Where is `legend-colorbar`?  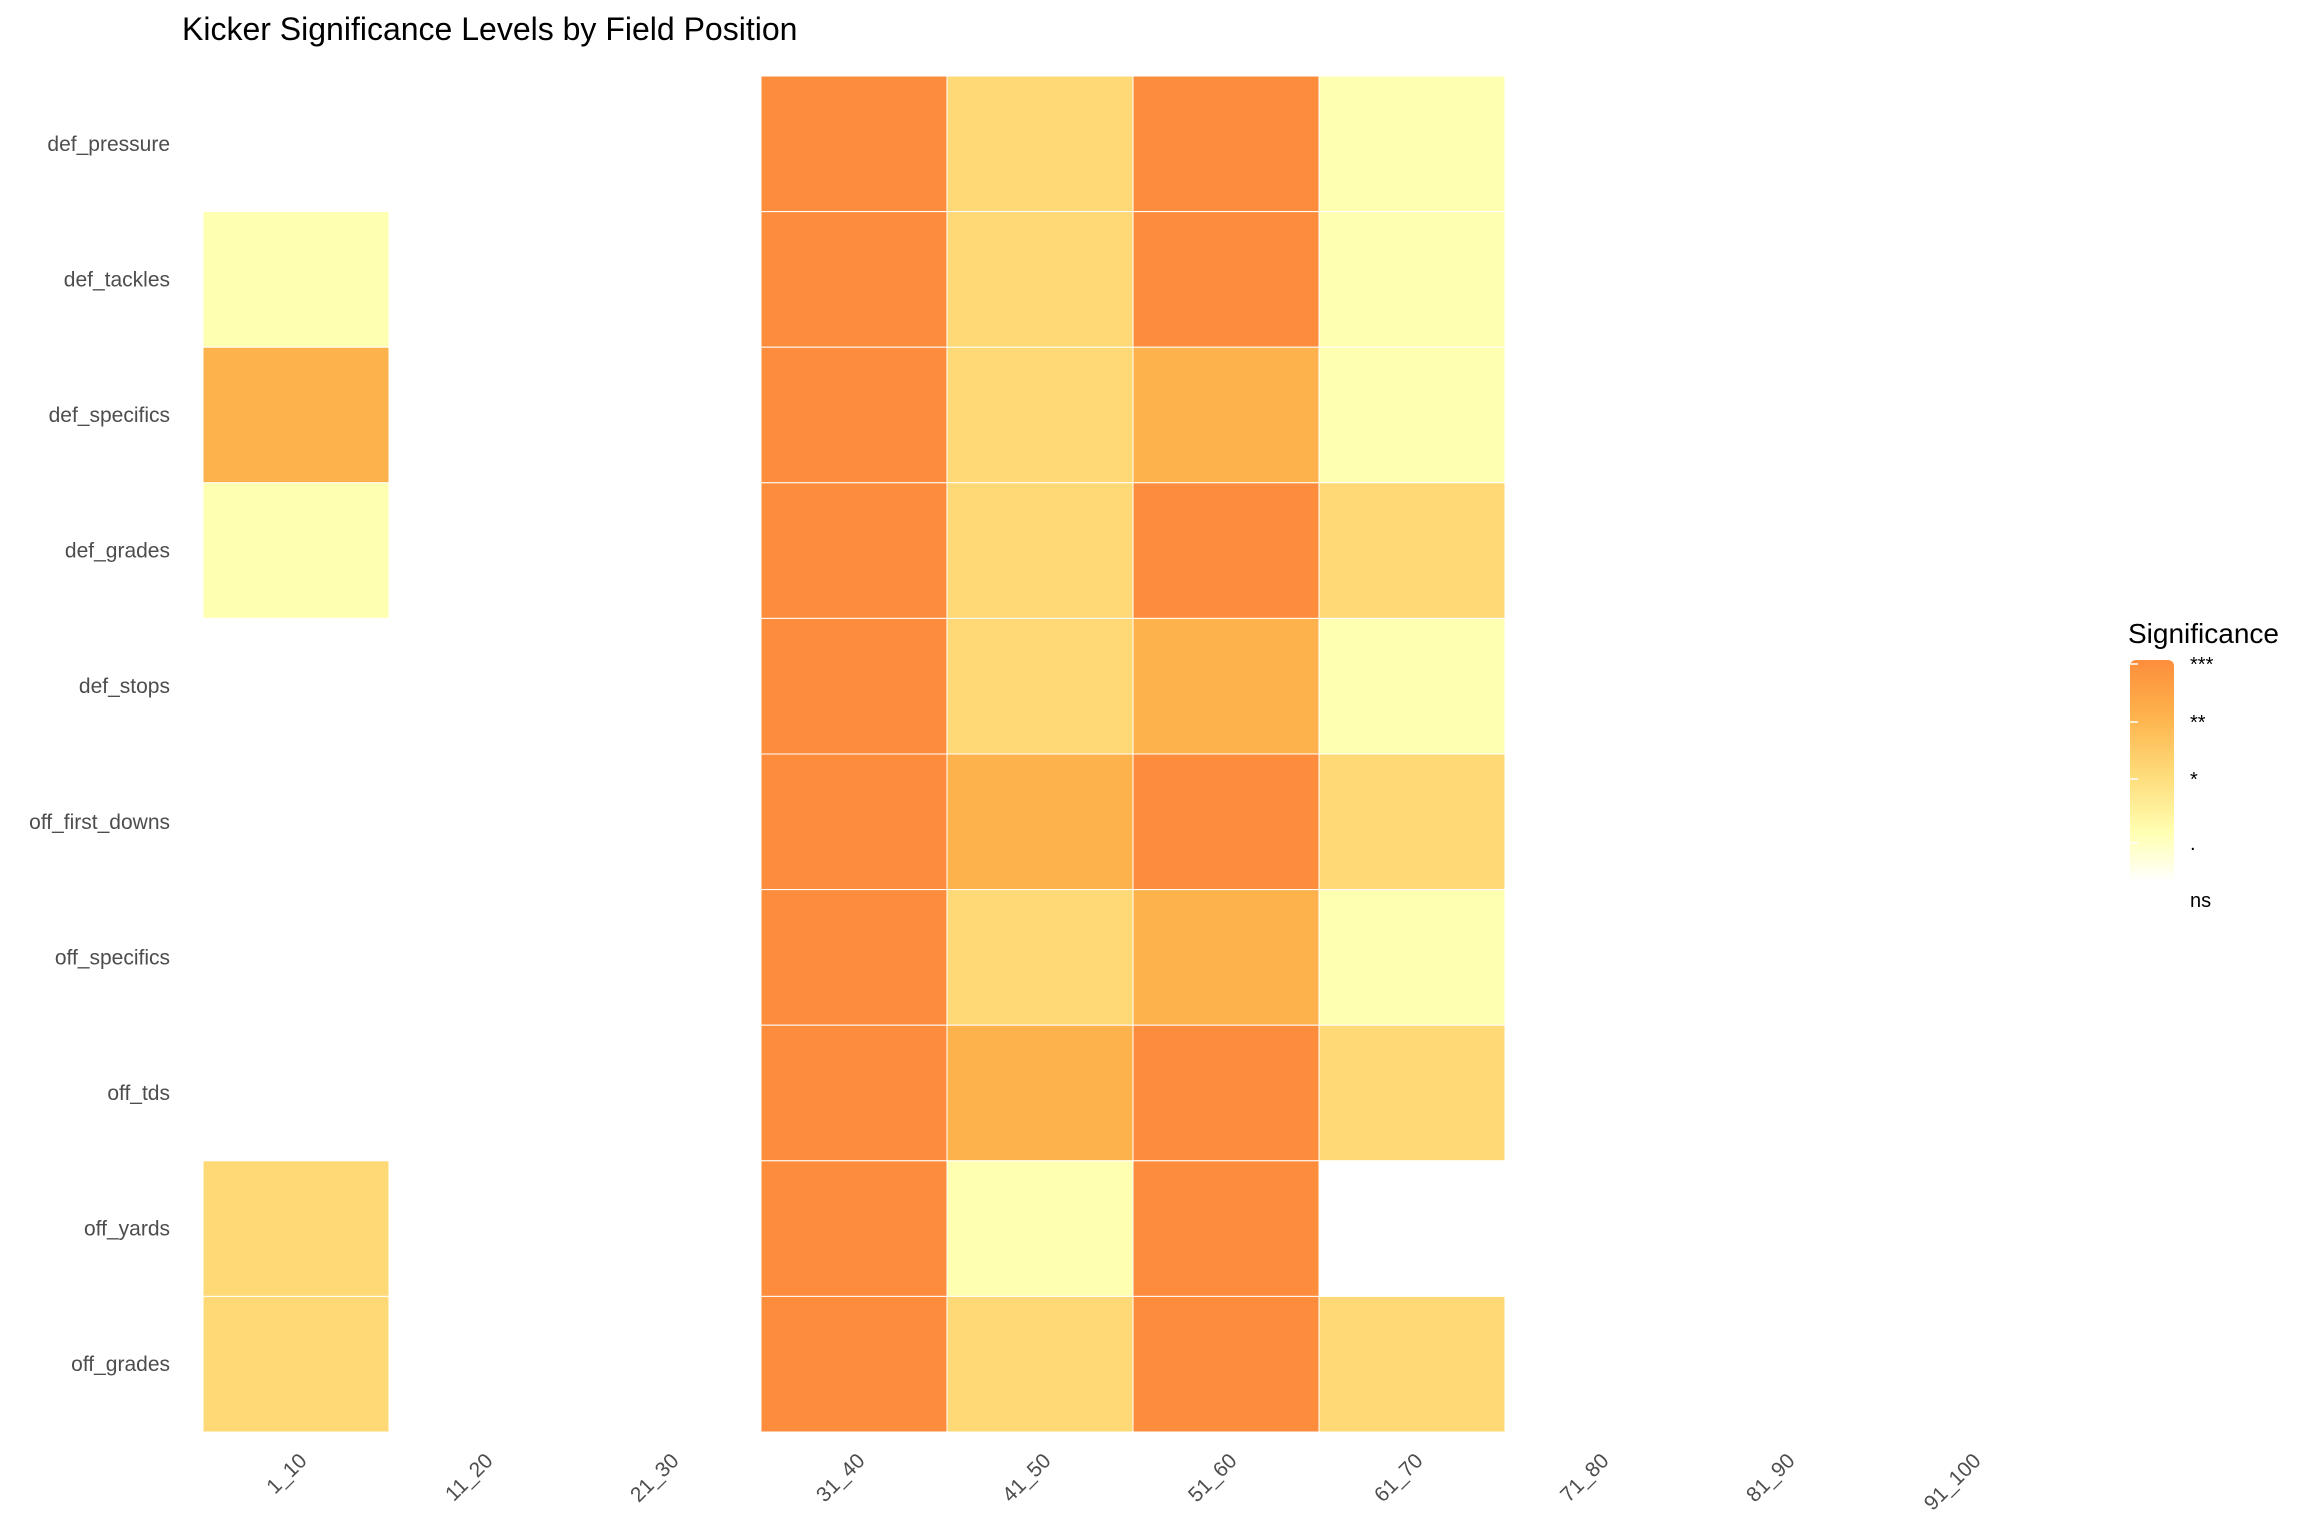
legend-colorbar is located at coordinates (2152, 771).